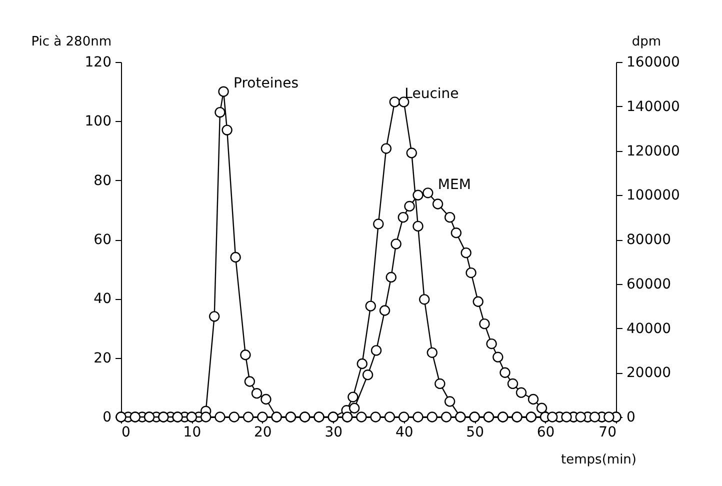  I want to click on y-tick-label: 0, so click(107, 418).